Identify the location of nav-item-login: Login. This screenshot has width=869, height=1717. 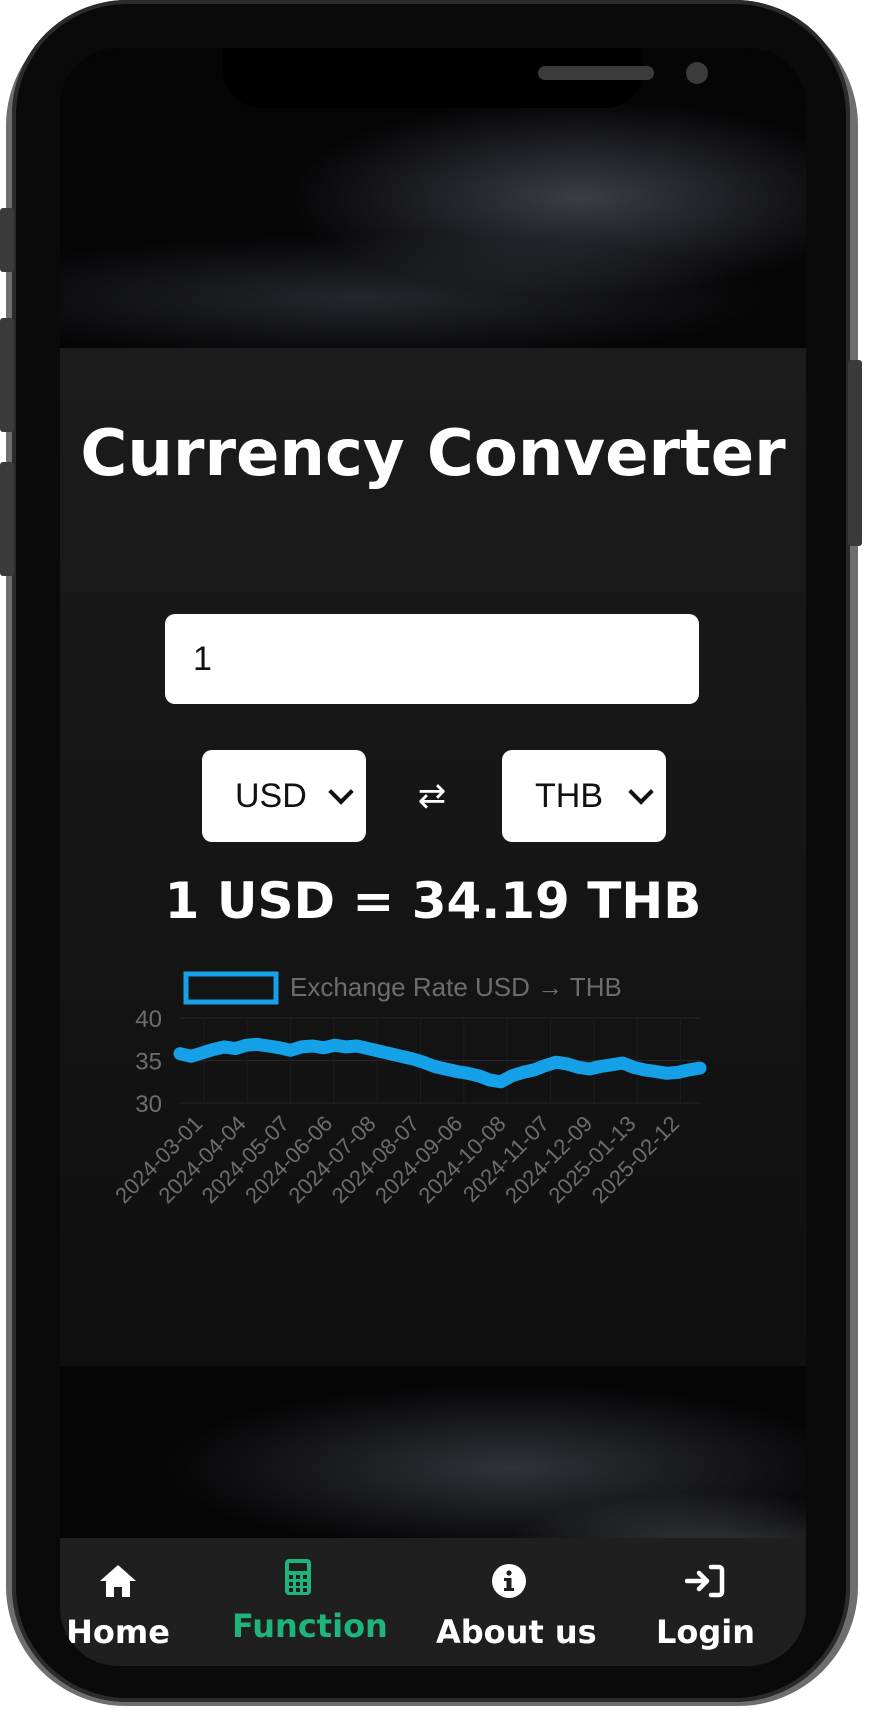
(705, 1602).